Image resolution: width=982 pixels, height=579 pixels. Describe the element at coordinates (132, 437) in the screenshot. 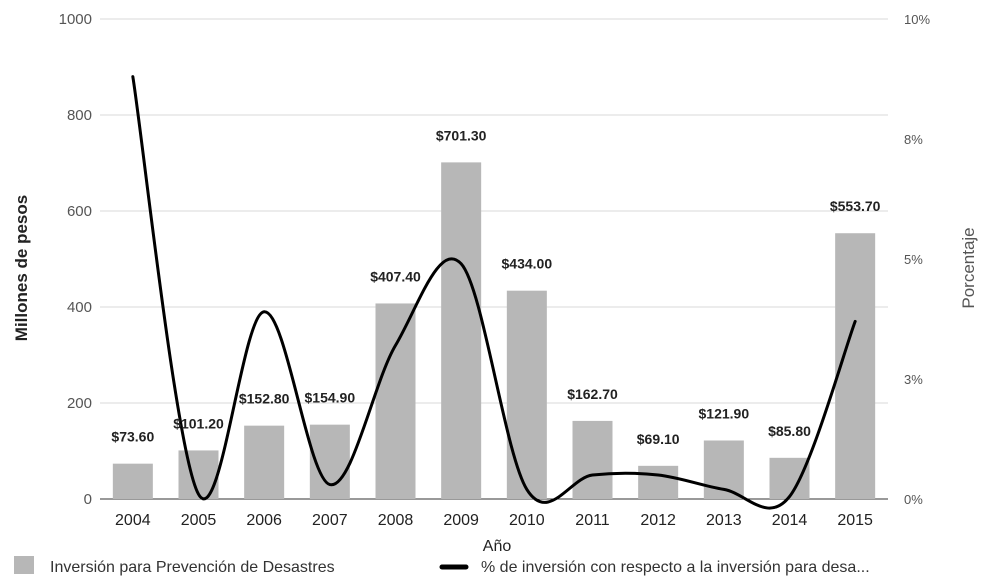

I see `bar-data-label: $73.60` at that location.